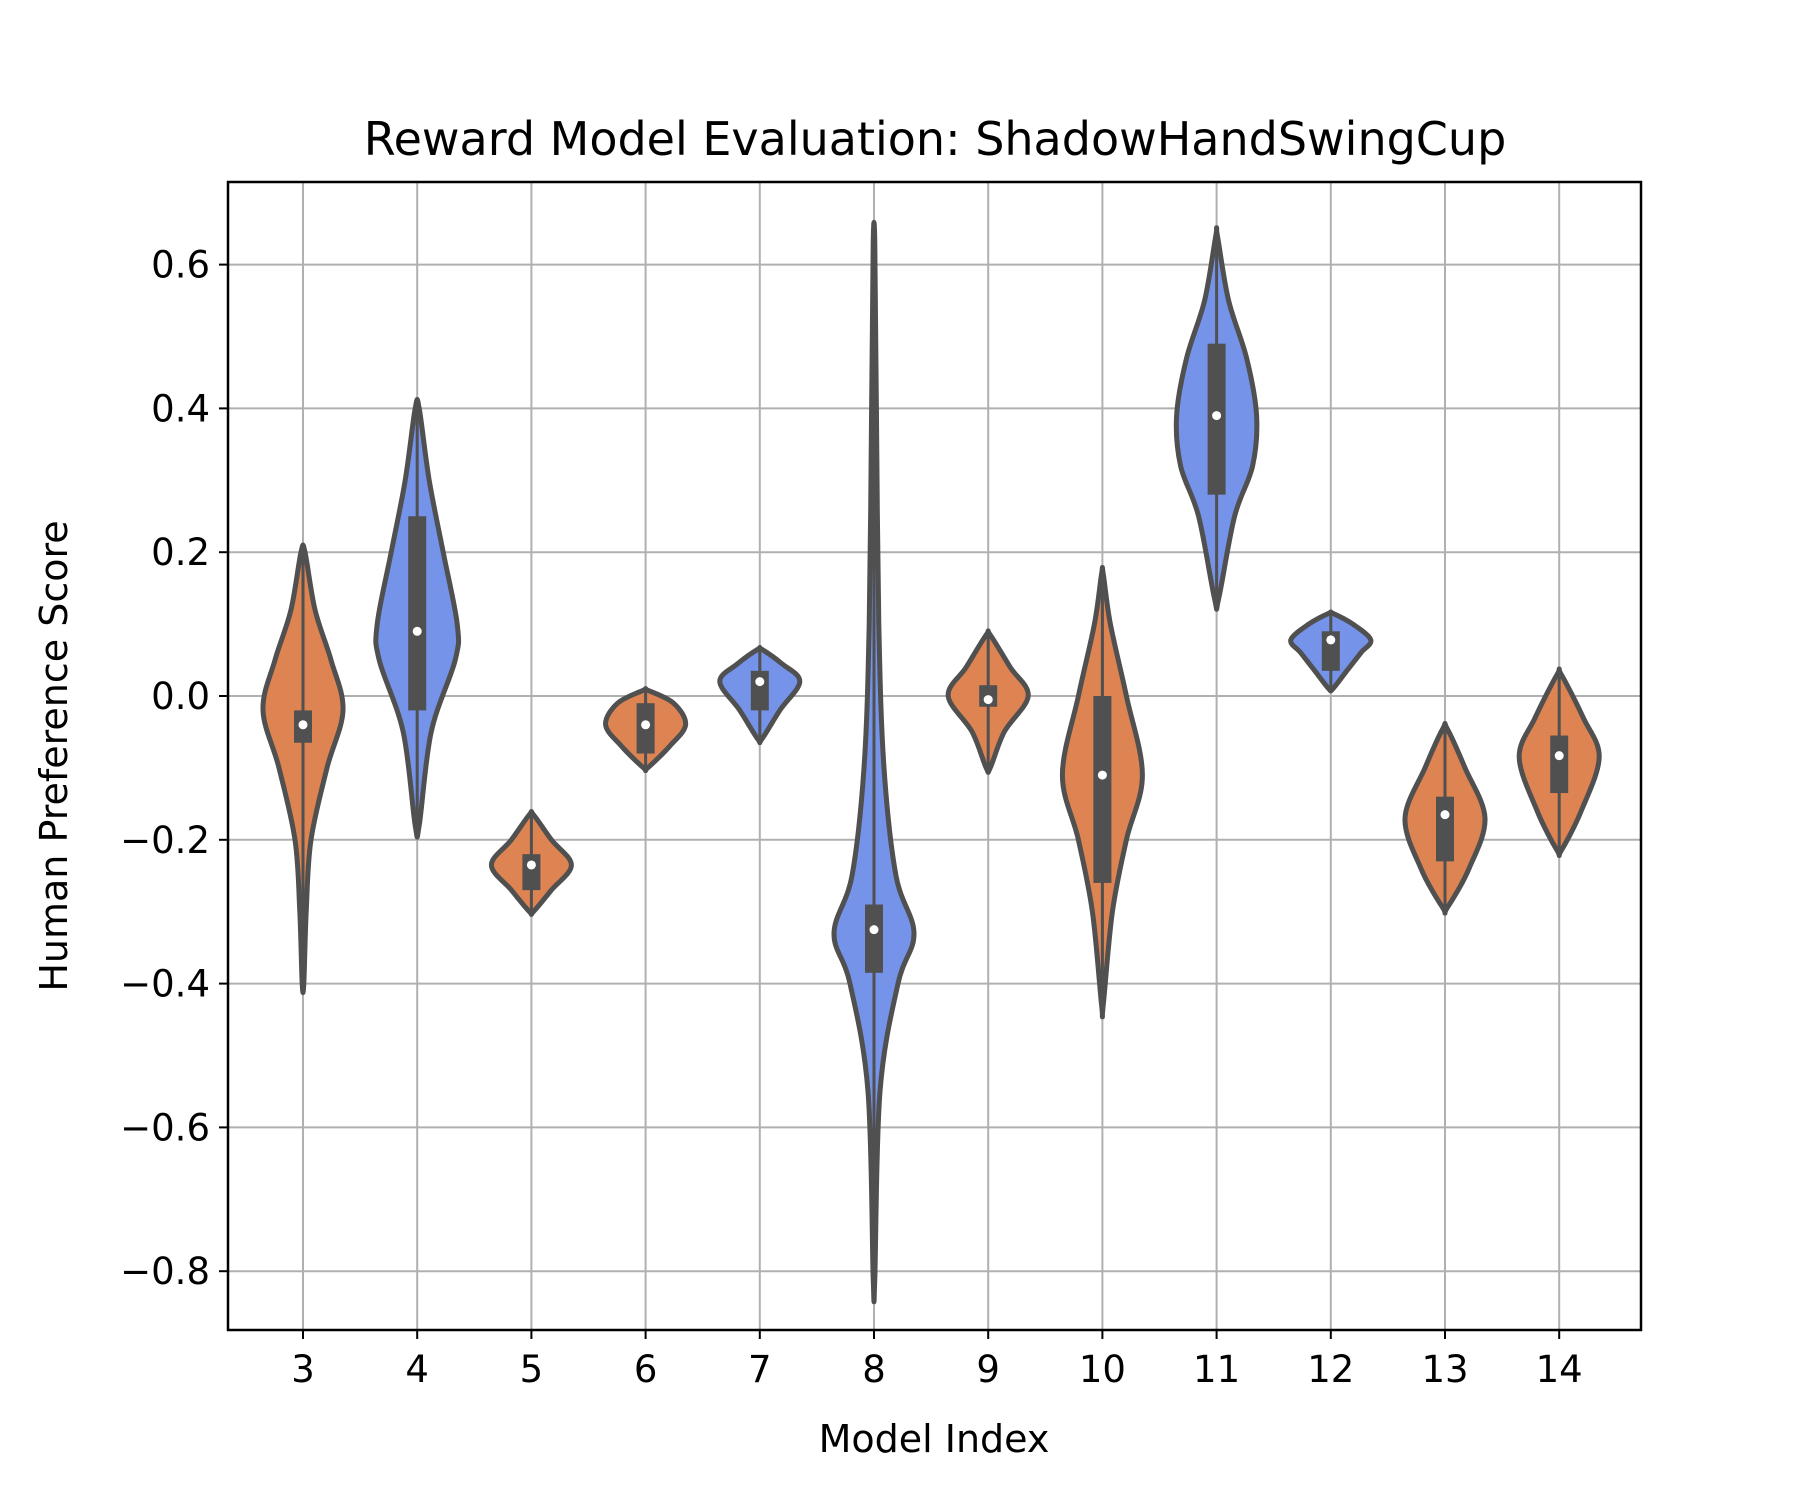 Image resolution: width=1800 pixels, height=1500 pixels. Describe the element at coordinates (303, 1369) in the screenshot. I see `x-tick-label: 3` at that location.